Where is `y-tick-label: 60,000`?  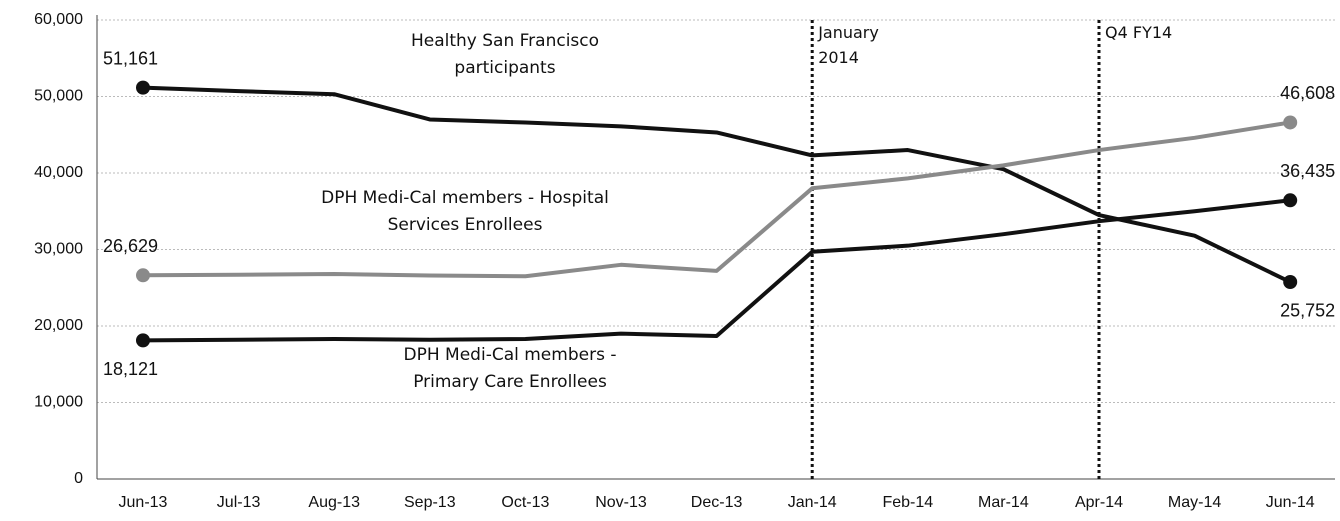
y-tick-label: 60,000 is located at coordinates (58, 19).